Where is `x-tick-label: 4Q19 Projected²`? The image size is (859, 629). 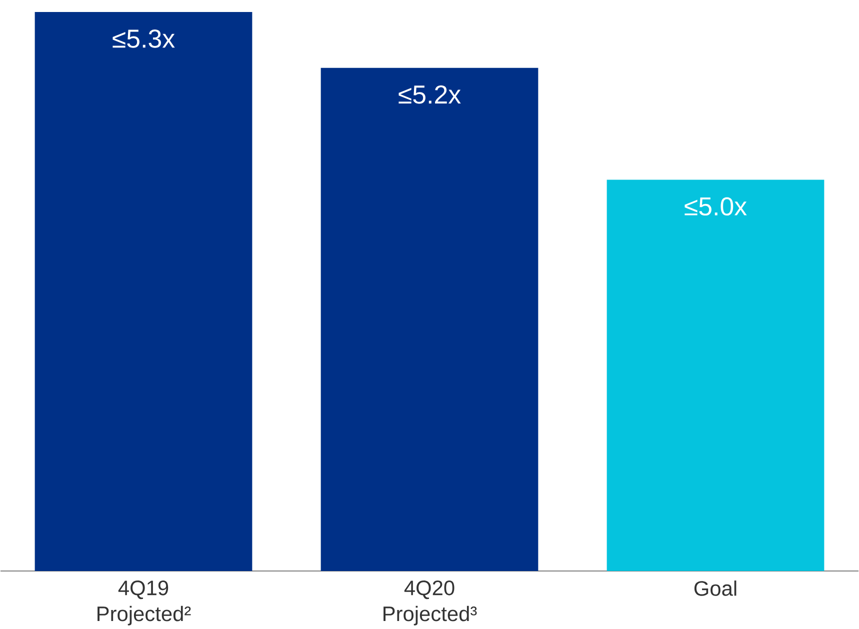
x-tick-label: 4Q19 Projected² is located at coordinates (144, 603).